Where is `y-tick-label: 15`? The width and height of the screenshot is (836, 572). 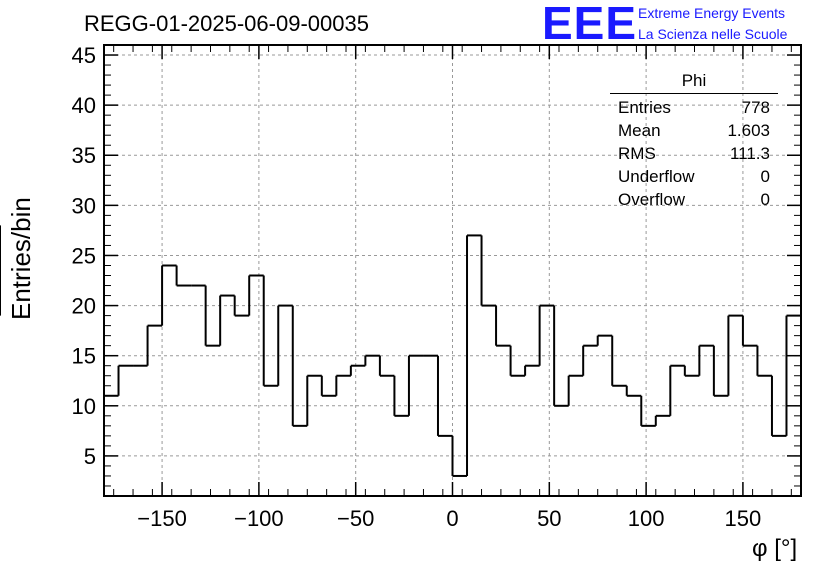
y-tick-label: 15 is located at coordinates (84, 356).